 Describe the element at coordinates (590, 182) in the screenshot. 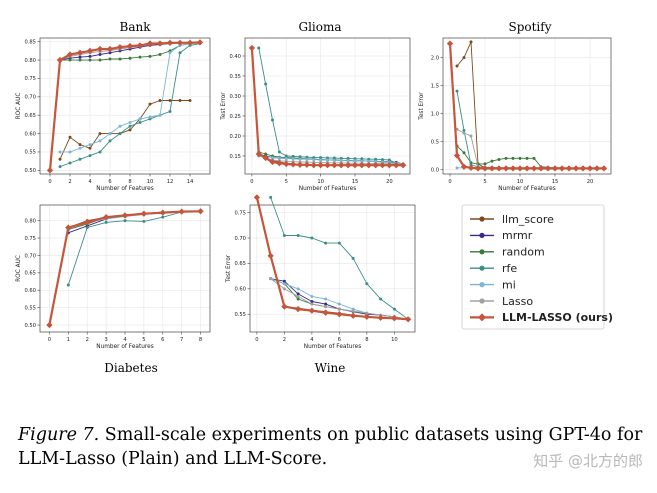

I see `x-tick-label: 20` at that location.